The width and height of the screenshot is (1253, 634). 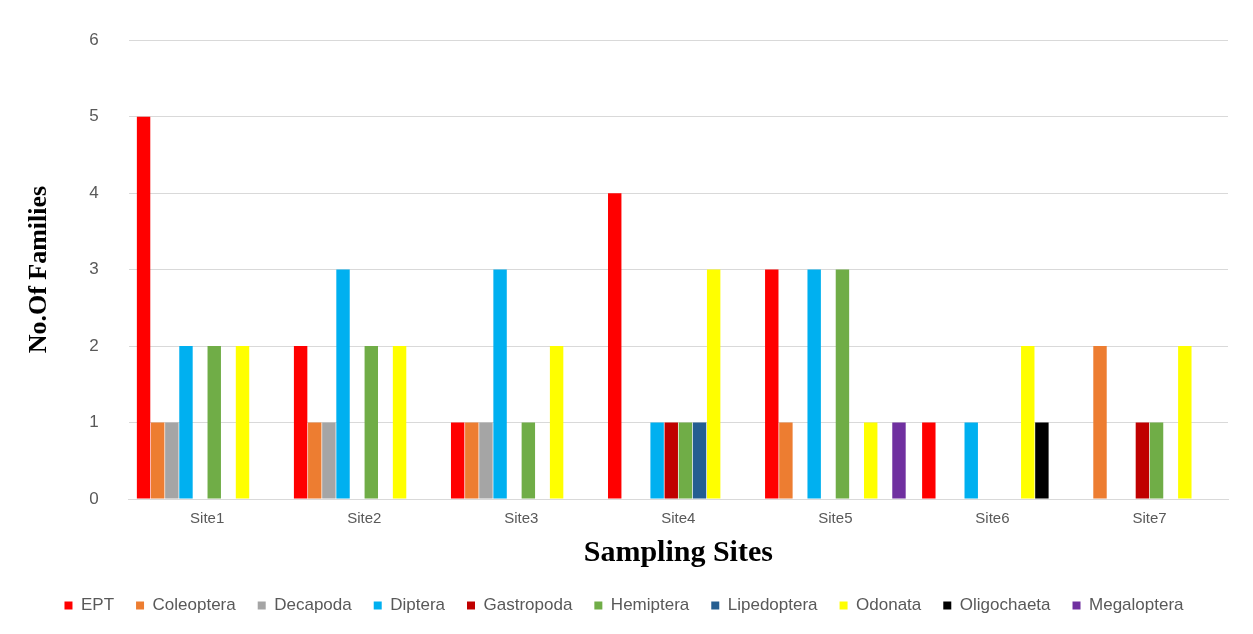 What do you see at coordinates (1005, 605) in the screenshot?
I see `legend-label: Oligochaeta` at bounding box center [1005, 605].